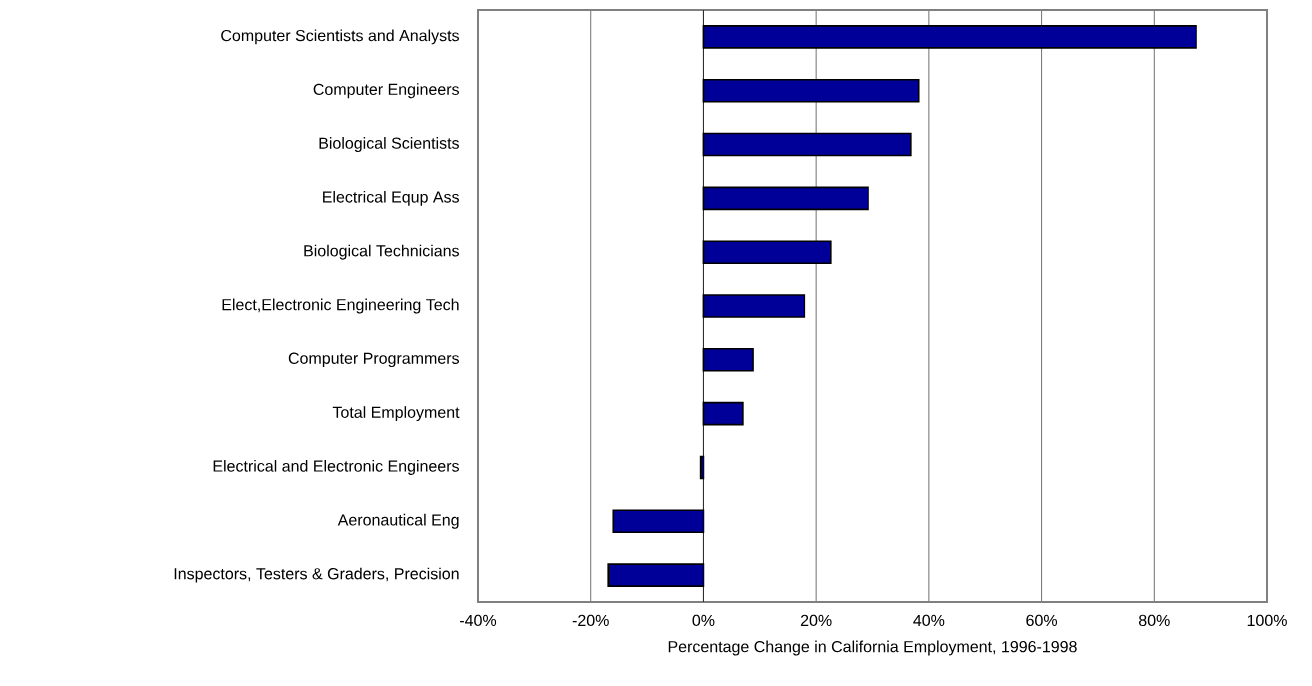  What do you see at coordinates (340, 37) in the screenshot?
I see `y-tick-label: Computer Scientists and Analysts` at bounding box center [340, 37].